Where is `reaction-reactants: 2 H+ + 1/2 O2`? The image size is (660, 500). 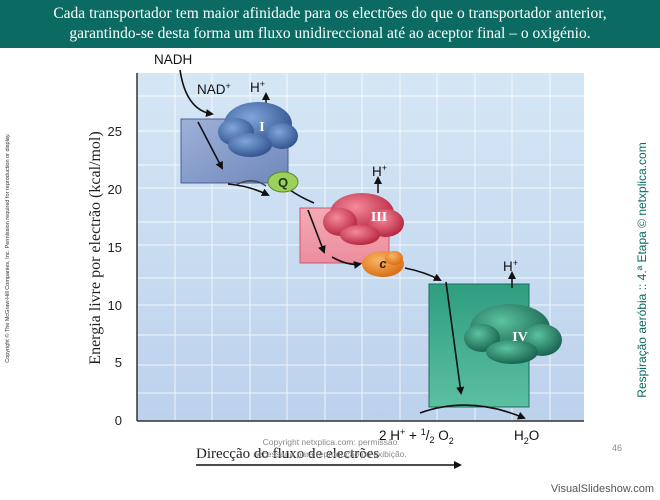 reaction-reactants: 2 H+ + 1/2 O2 is located at coordinates (416, 436).